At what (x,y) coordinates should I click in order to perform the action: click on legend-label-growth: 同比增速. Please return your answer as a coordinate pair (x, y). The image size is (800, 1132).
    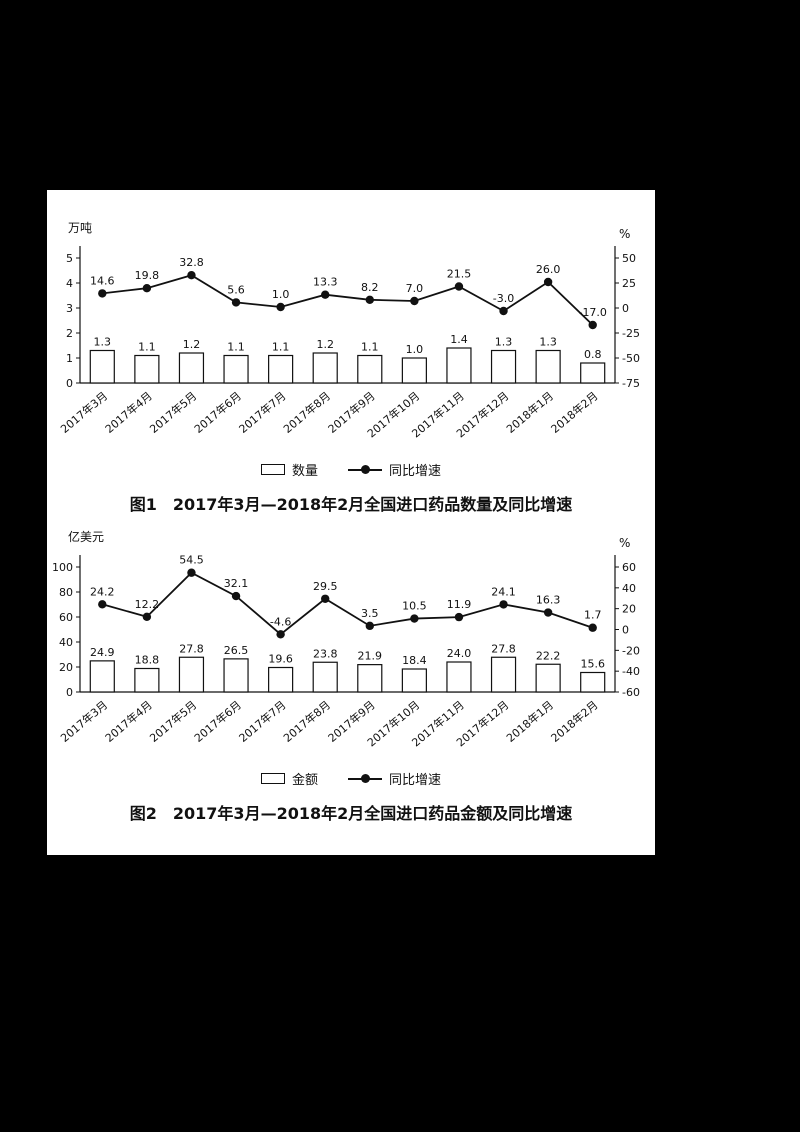
    Looking at the image, I should click on (415, 471).